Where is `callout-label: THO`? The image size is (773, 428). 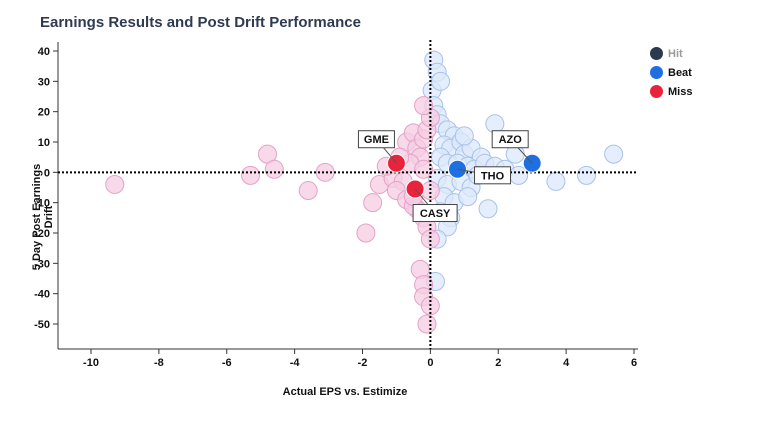
callout-label: THO is located at coordinates (493, 176).